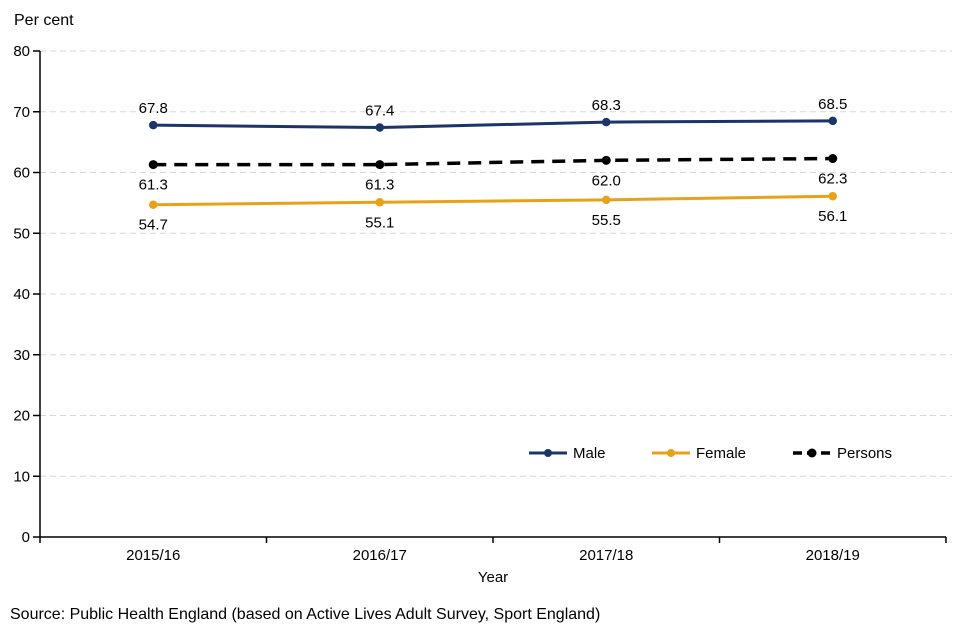 Image resolution: width=960 pixels, height=640 pixels. I want to click on x-tick-label: 2015/16, so click(153, 555).